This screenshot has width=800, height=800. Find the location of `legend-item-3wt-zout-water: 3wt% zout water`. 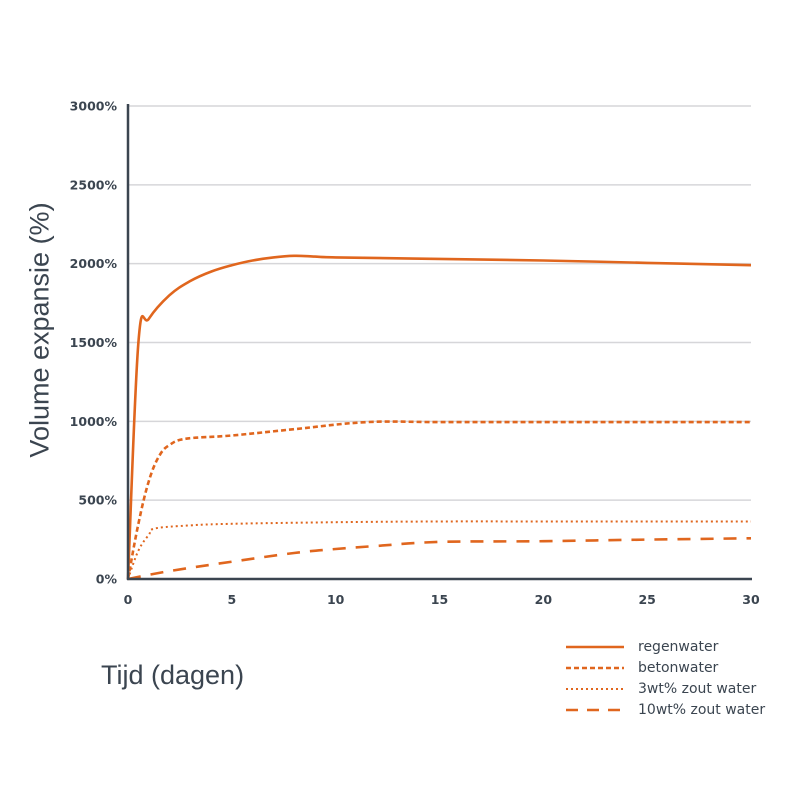

legend-item-3wt-zout-water: 3wt% zout water is located at coordinates (665, 688).